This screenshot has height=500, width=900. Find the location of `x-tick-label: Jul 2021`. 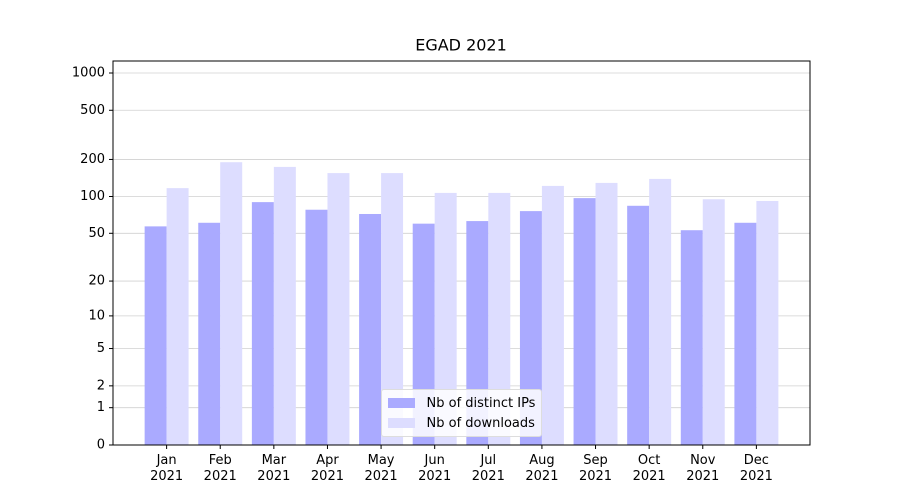

x-tick-label: Jul 2021 is located at coordinates (488, 468).